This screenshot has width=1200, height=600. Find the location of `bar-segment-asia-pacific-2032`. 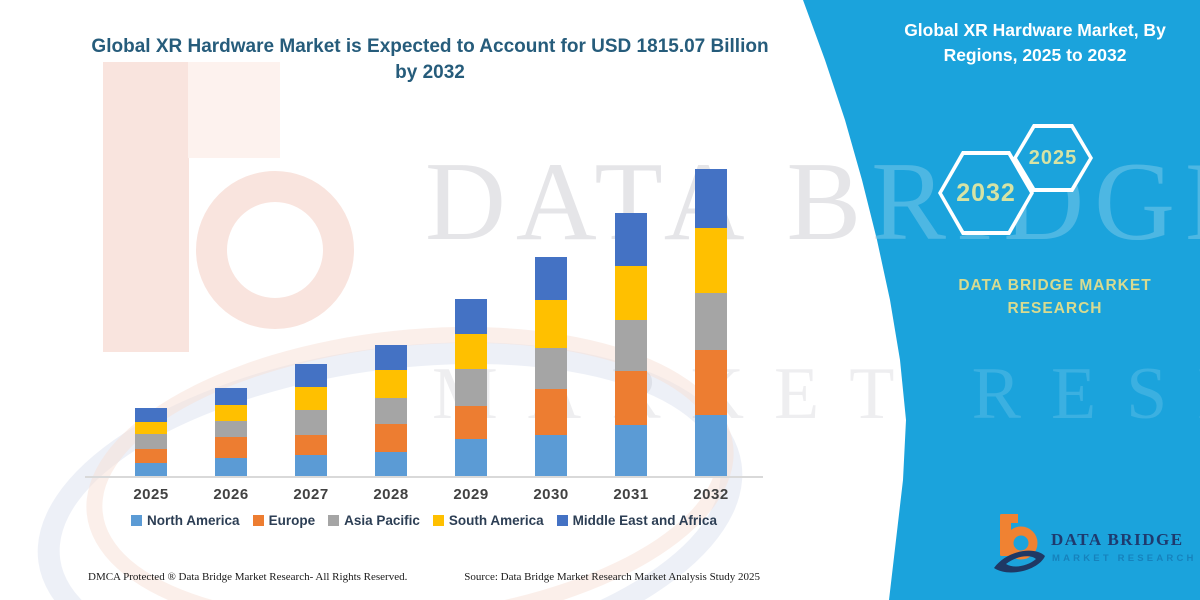

bar-segment-asia-pacific-2032 is located at coordinates (711, 321).